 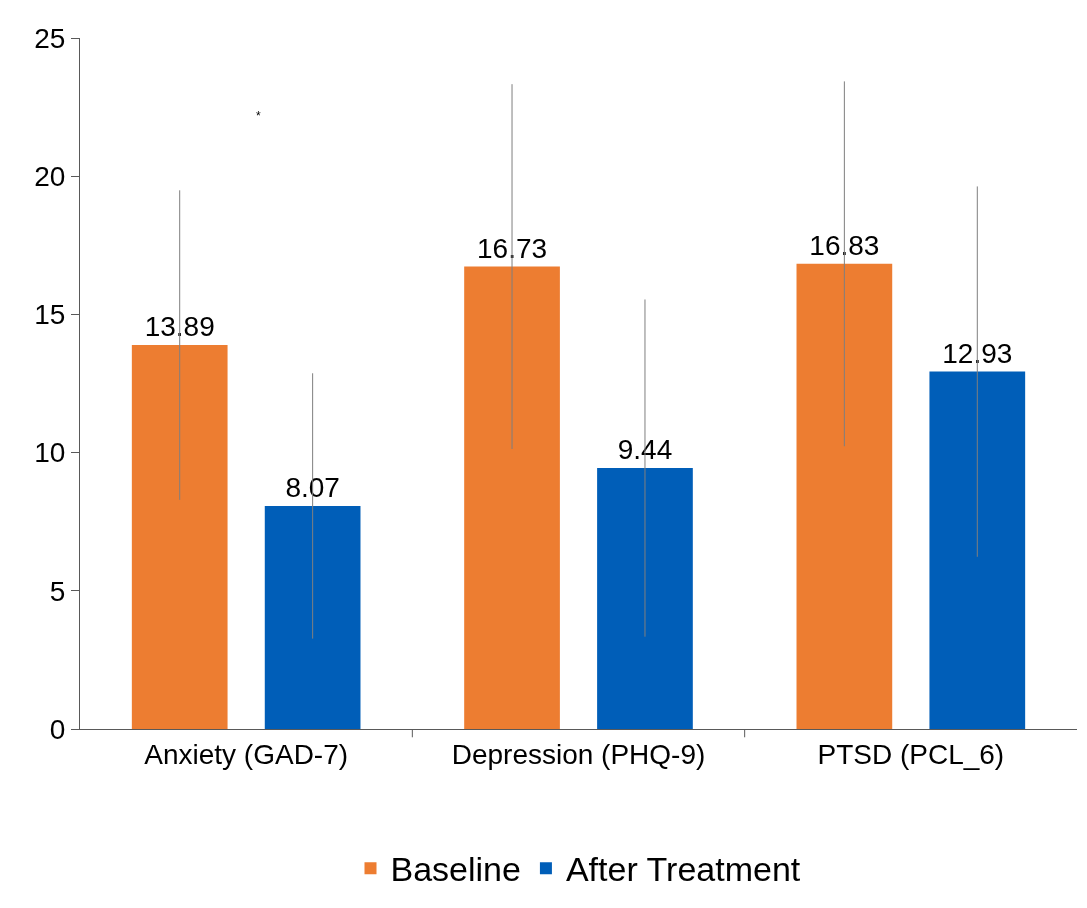 What do you see at coordinates (179, 327) in the screenshot?
I see `data-label: 13.89` at bounding box center [179, 327].